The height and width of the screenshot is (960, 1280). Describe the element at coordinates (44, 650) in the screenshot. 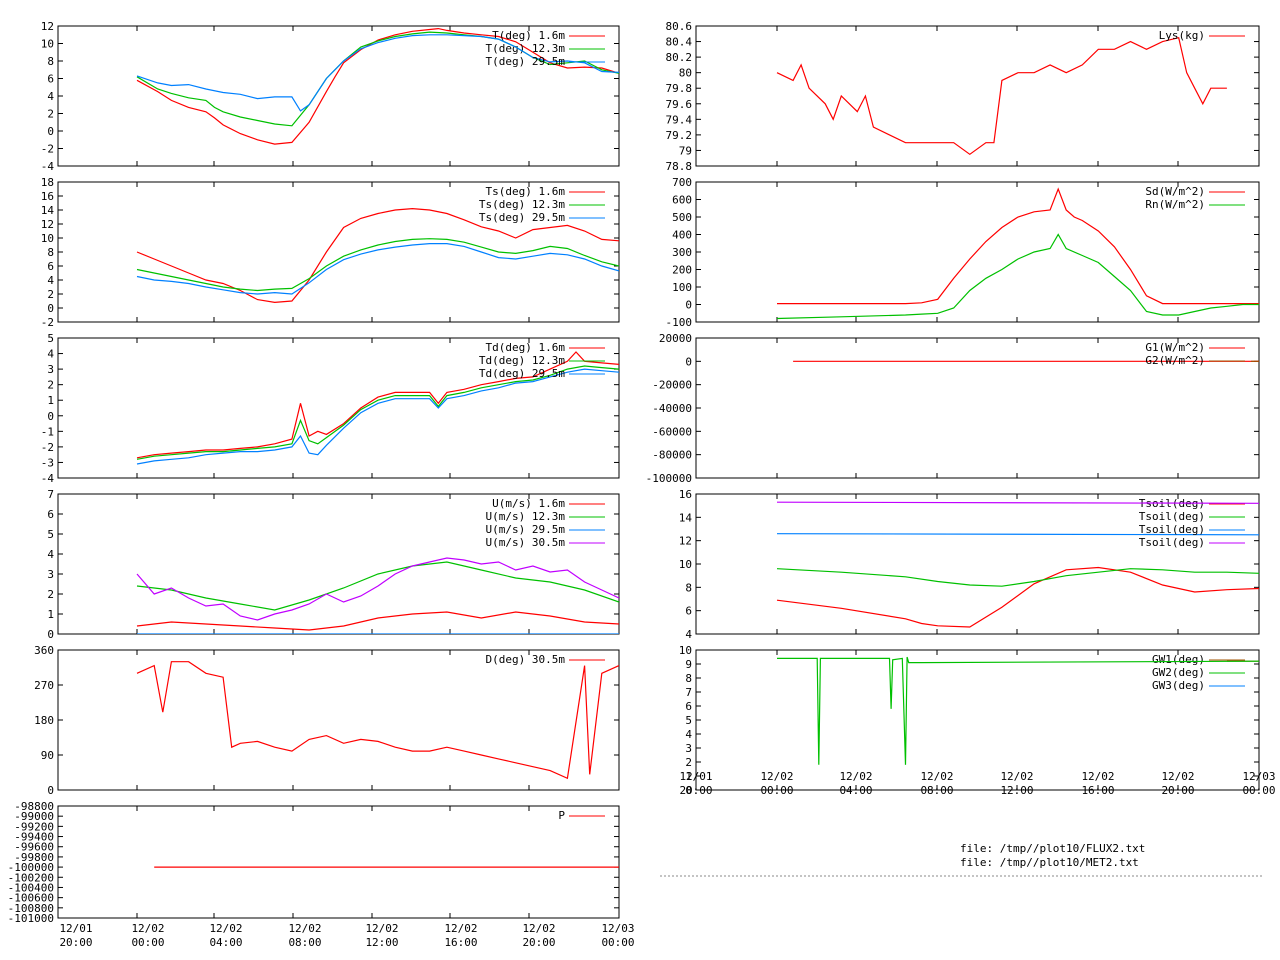

I see `y-tick-label: 360` at that location.